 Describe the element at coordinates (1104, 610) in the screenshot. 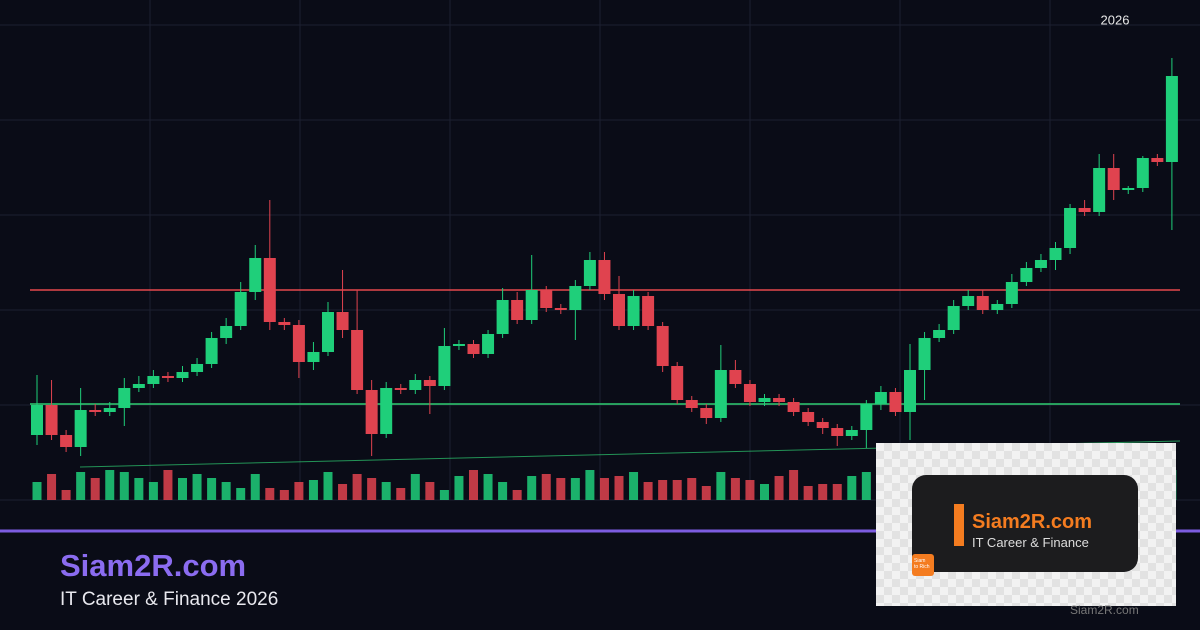

I see `footer: Siam2R.com` at that location.